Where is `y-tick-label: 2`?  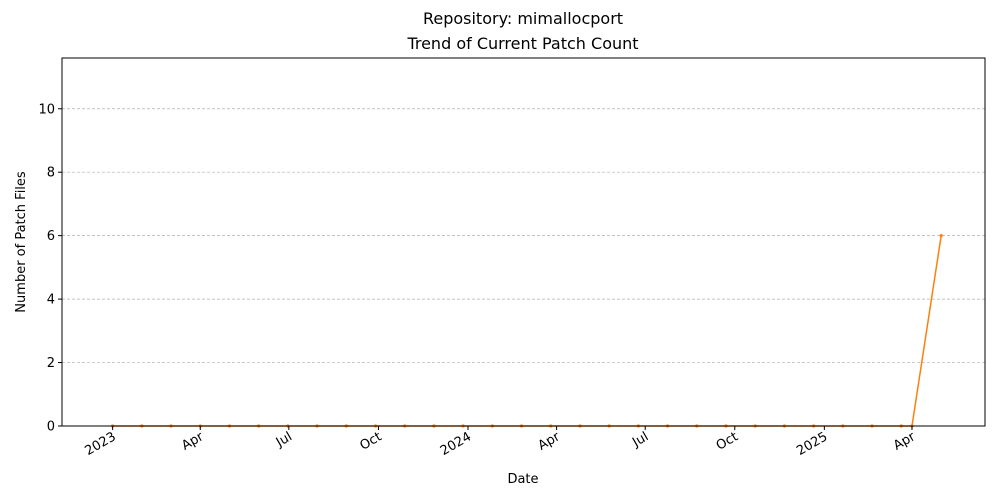 y-tick-label: 2 is located at coordinates (51, 363).